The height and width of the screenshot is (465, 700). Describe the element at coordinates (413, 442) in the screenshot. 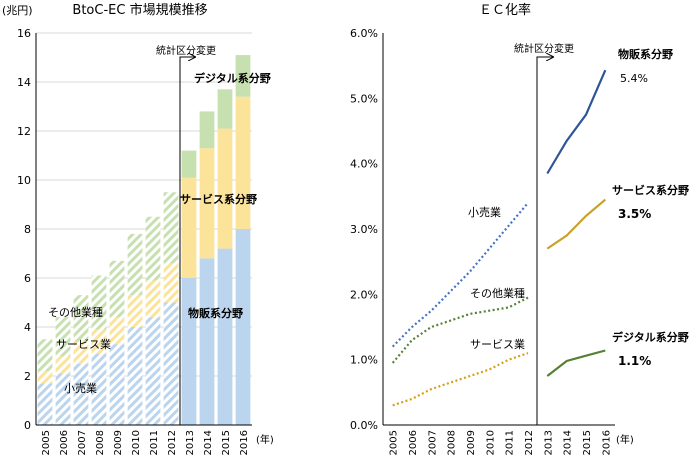

I see `line-x-tick-label: 2006` at that location.